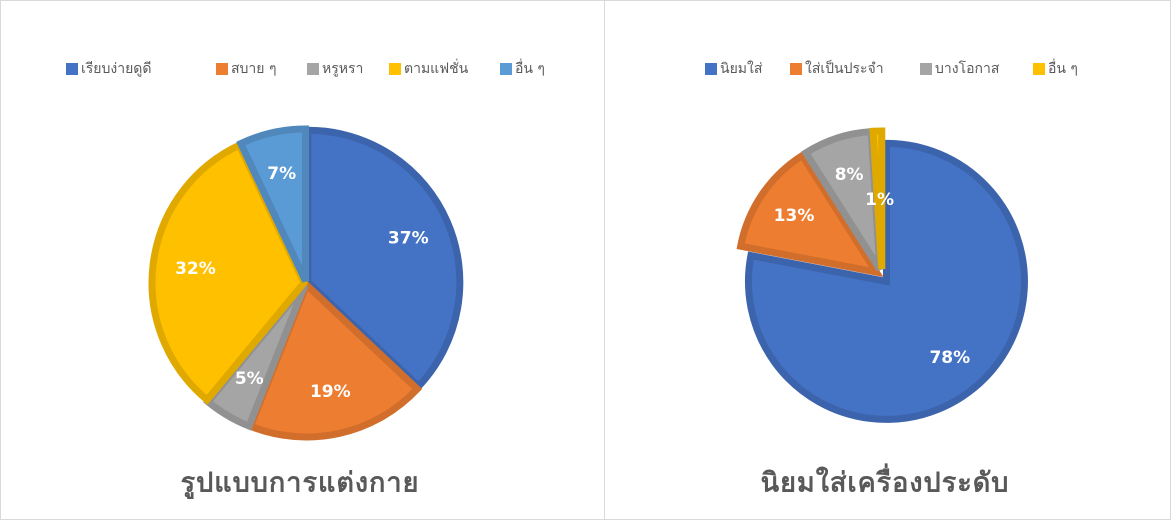 The image size is (1171, 521). I want to click on data-label: 8%, so click(849, 175).